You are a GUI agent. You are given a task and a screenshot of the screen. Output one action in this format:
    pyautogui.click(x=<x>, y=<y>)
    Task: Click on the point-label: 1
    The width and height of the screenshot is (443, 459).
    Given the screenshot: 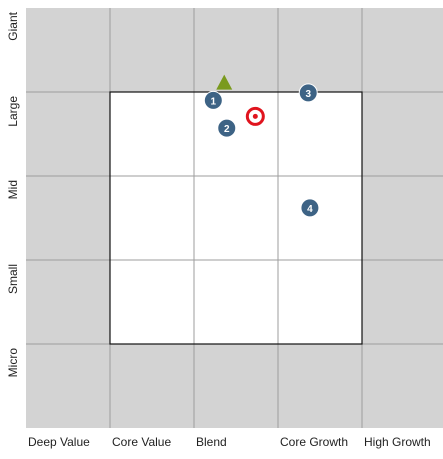 What is the action you would take?
    pyautogui.click(x=214, y=101)
    